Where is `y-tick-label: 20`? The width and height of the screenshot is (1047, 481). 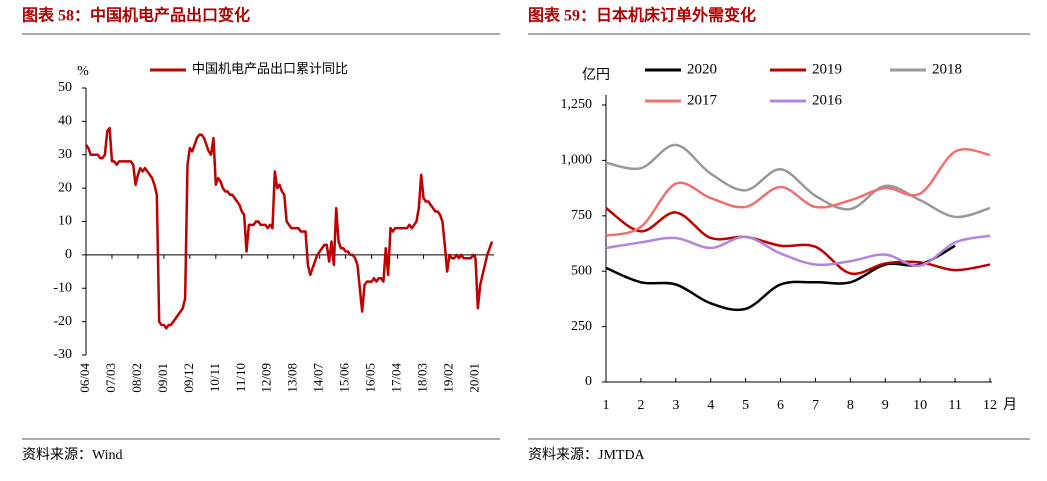
y-tick-label: 20 is located at coordinates (65, 187).